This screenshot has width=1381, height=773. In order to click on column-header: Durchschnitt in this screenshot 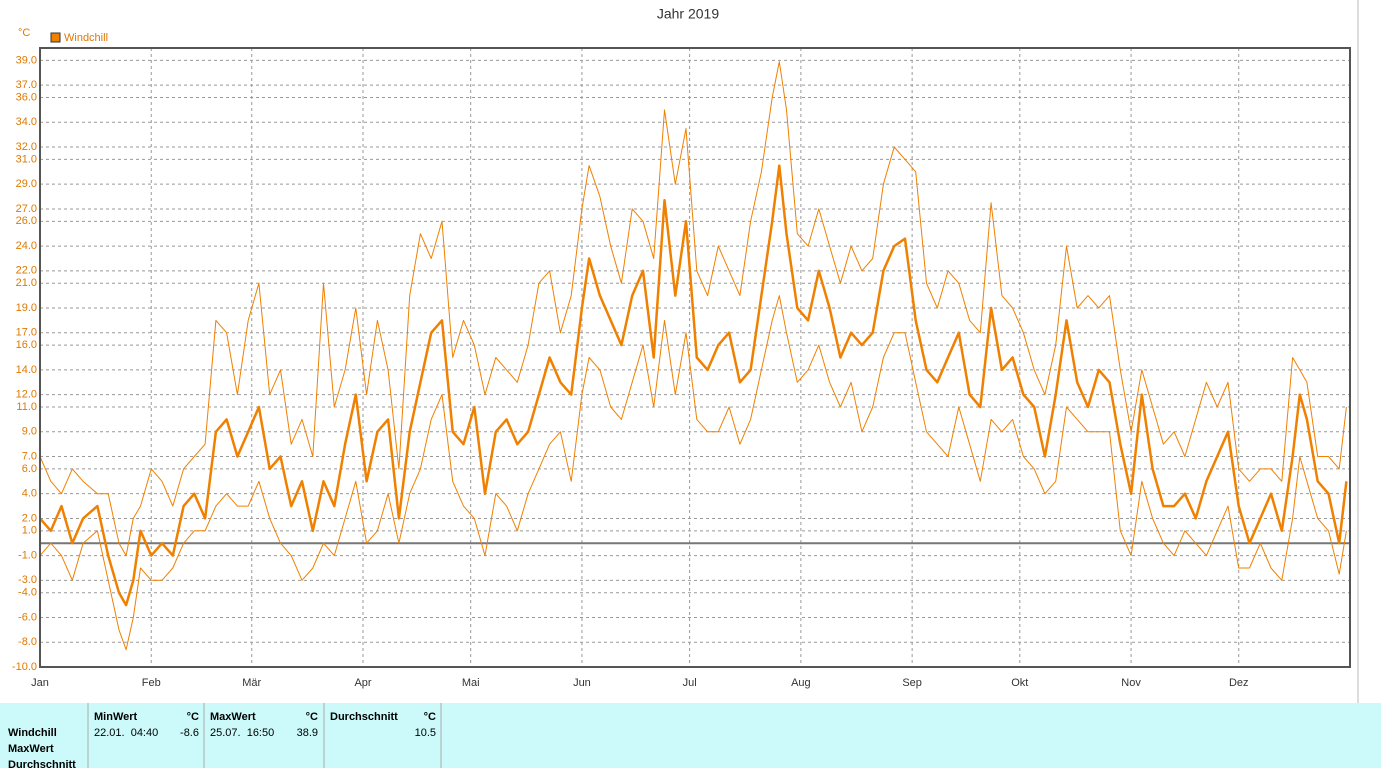, I will do `click(364, 717)`.